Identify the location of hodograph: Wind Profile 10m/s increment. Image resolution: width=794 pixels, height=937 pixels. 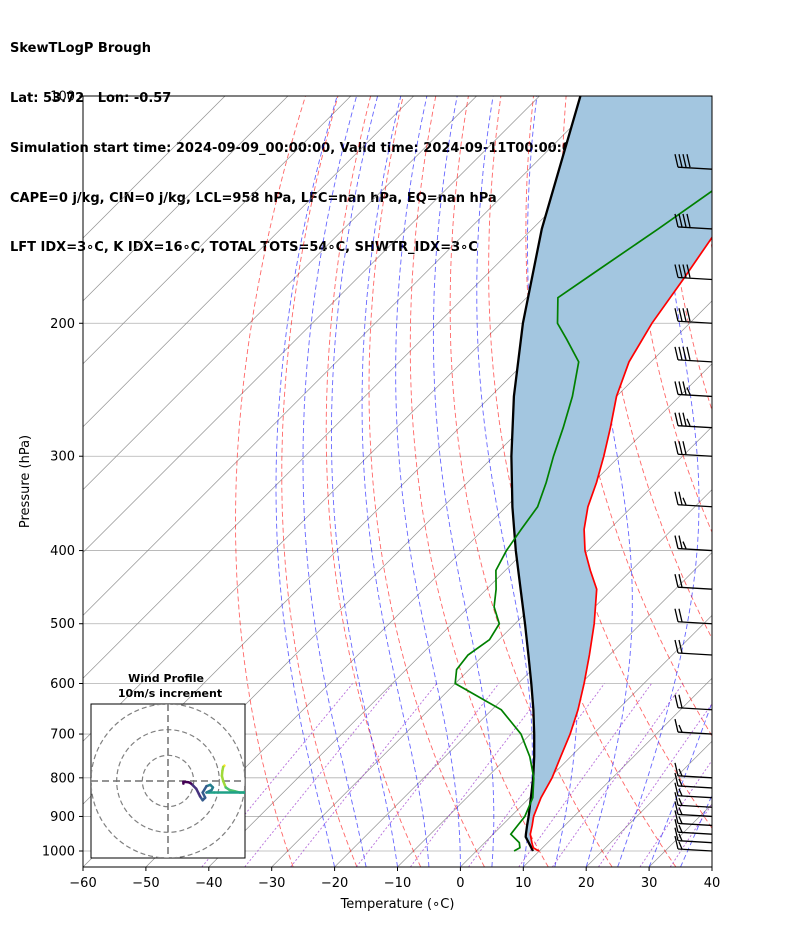
(168, 765).